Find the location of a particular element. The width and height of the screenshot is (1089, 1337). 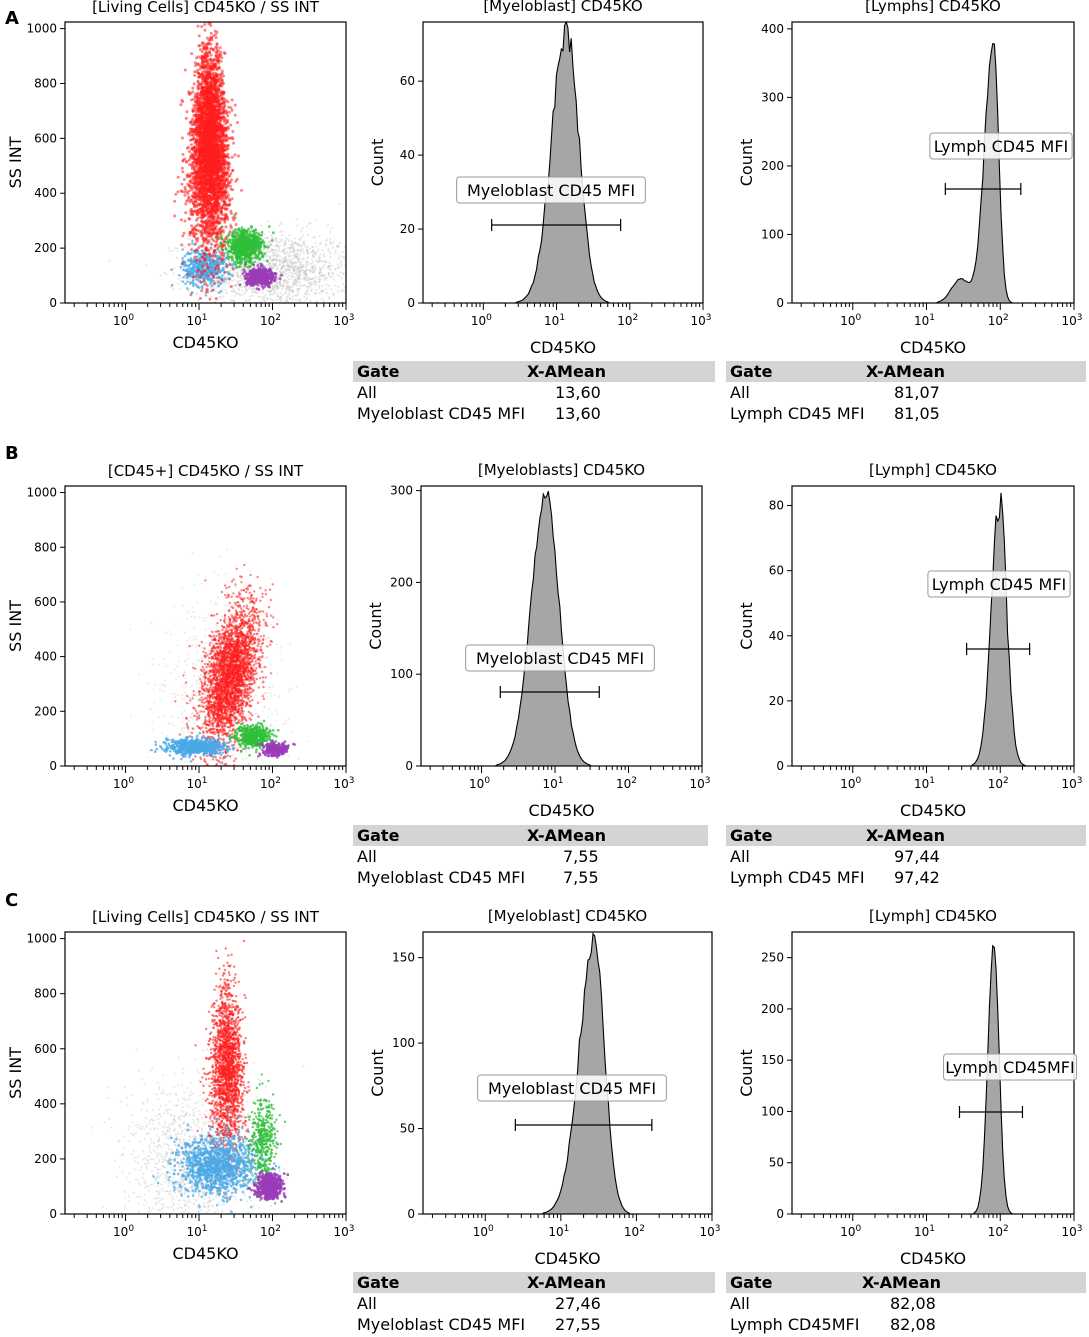

population-cloud is located at coordinates (208, 169).